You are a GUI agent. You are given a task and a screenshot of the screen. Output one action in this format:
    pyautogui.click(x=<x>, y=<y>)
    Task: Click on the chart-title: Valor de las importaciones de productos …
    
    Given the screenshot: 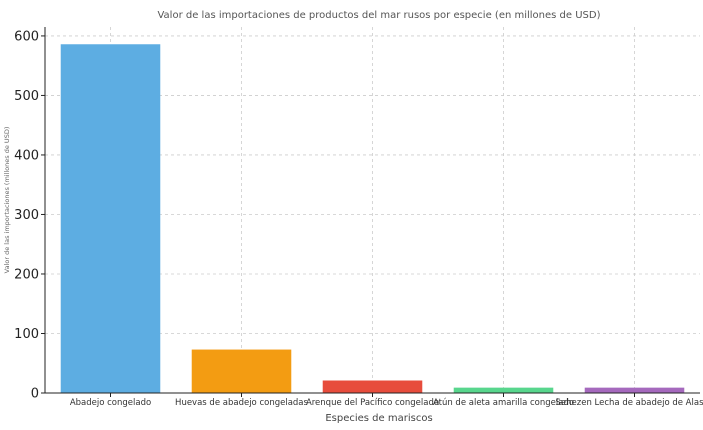 What is the action you would take?
    pyautogui.click(x=378, y=15)
    